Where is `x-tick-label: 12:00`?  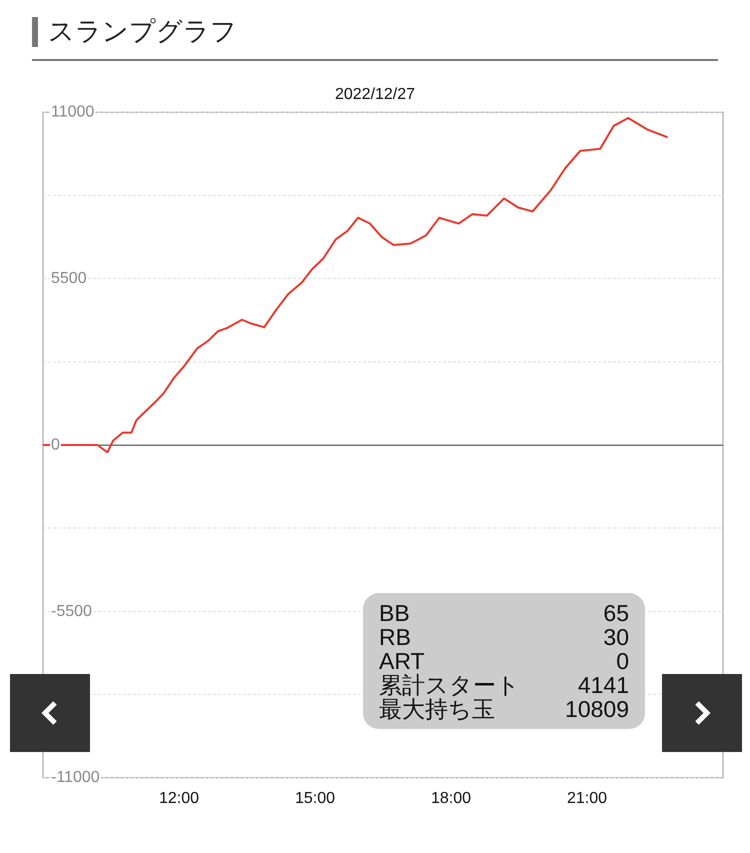 x-tick-label: 12:00 is located at coordinates (179, 798).